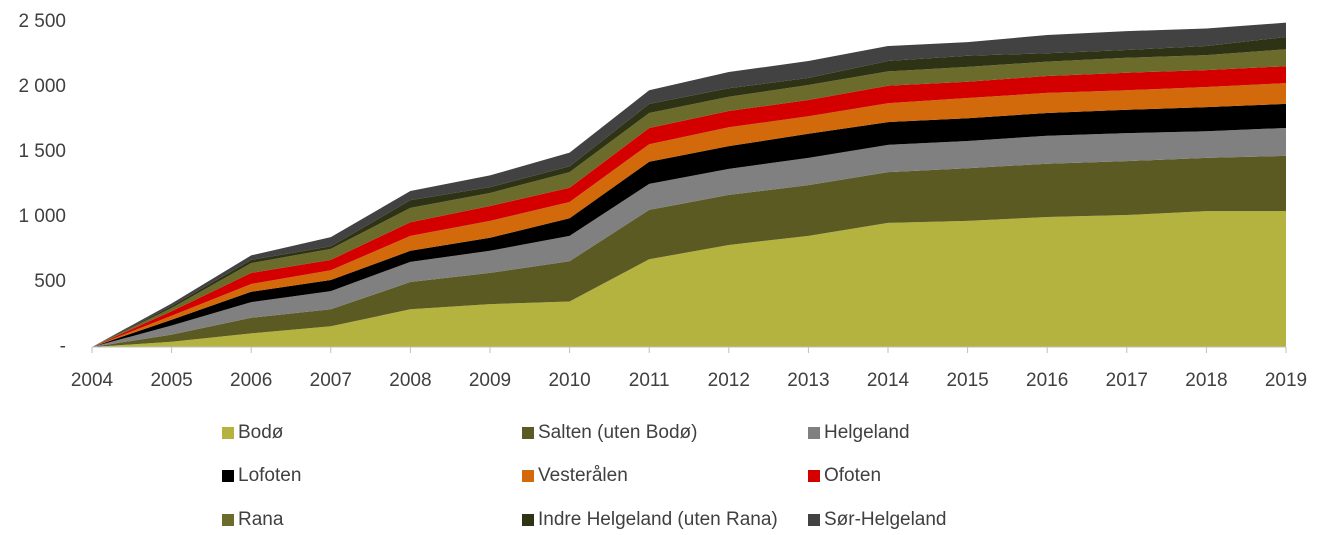  What do you see at coordinates (569, 380) in the screenshot?
I see `x-tick-label: 2010` at bounding box center [569, 380].